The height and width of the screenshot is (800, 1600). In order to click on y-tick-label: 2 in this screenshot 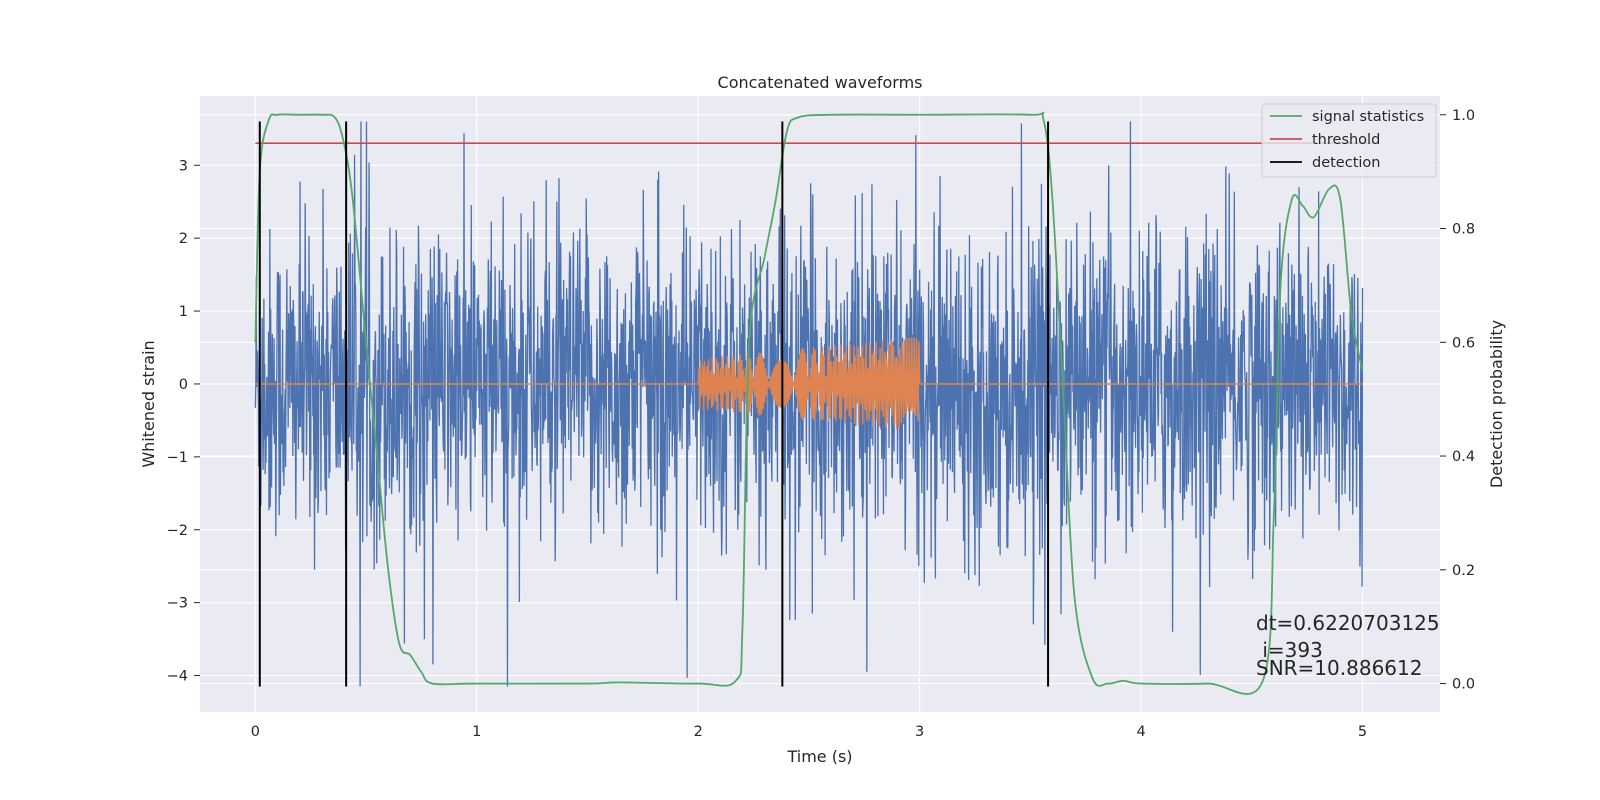, I will do `click(183, 239)`.